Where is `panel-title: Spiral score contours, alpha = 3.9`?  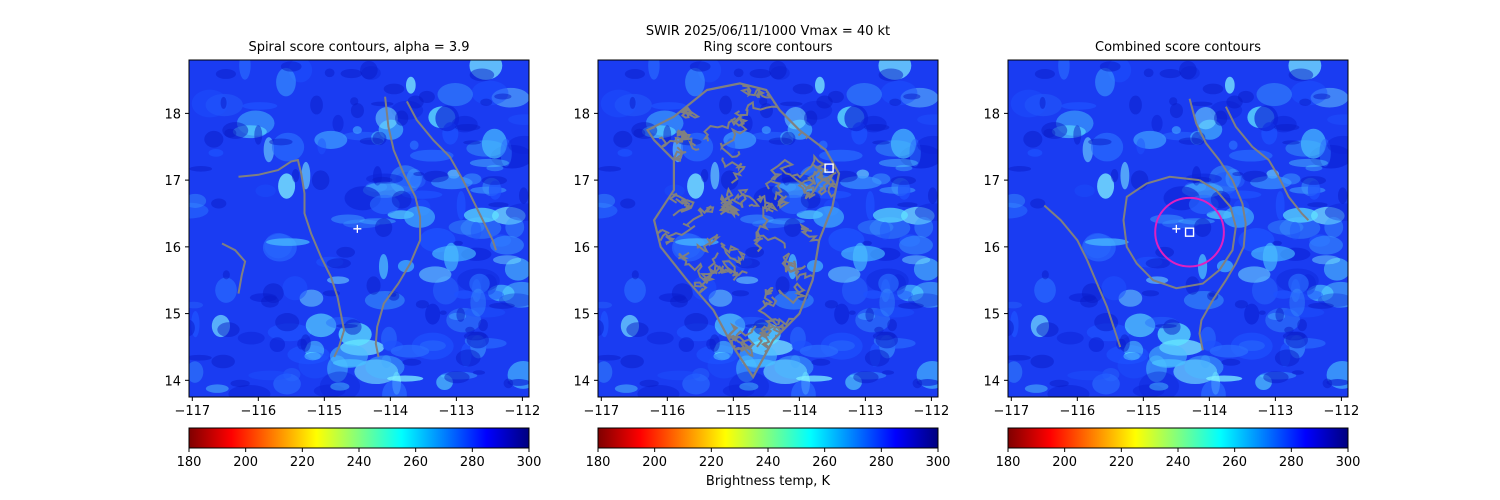
panel-title: Spiral score contours, alpha = 3.9 is located at coordinates (358, 47).